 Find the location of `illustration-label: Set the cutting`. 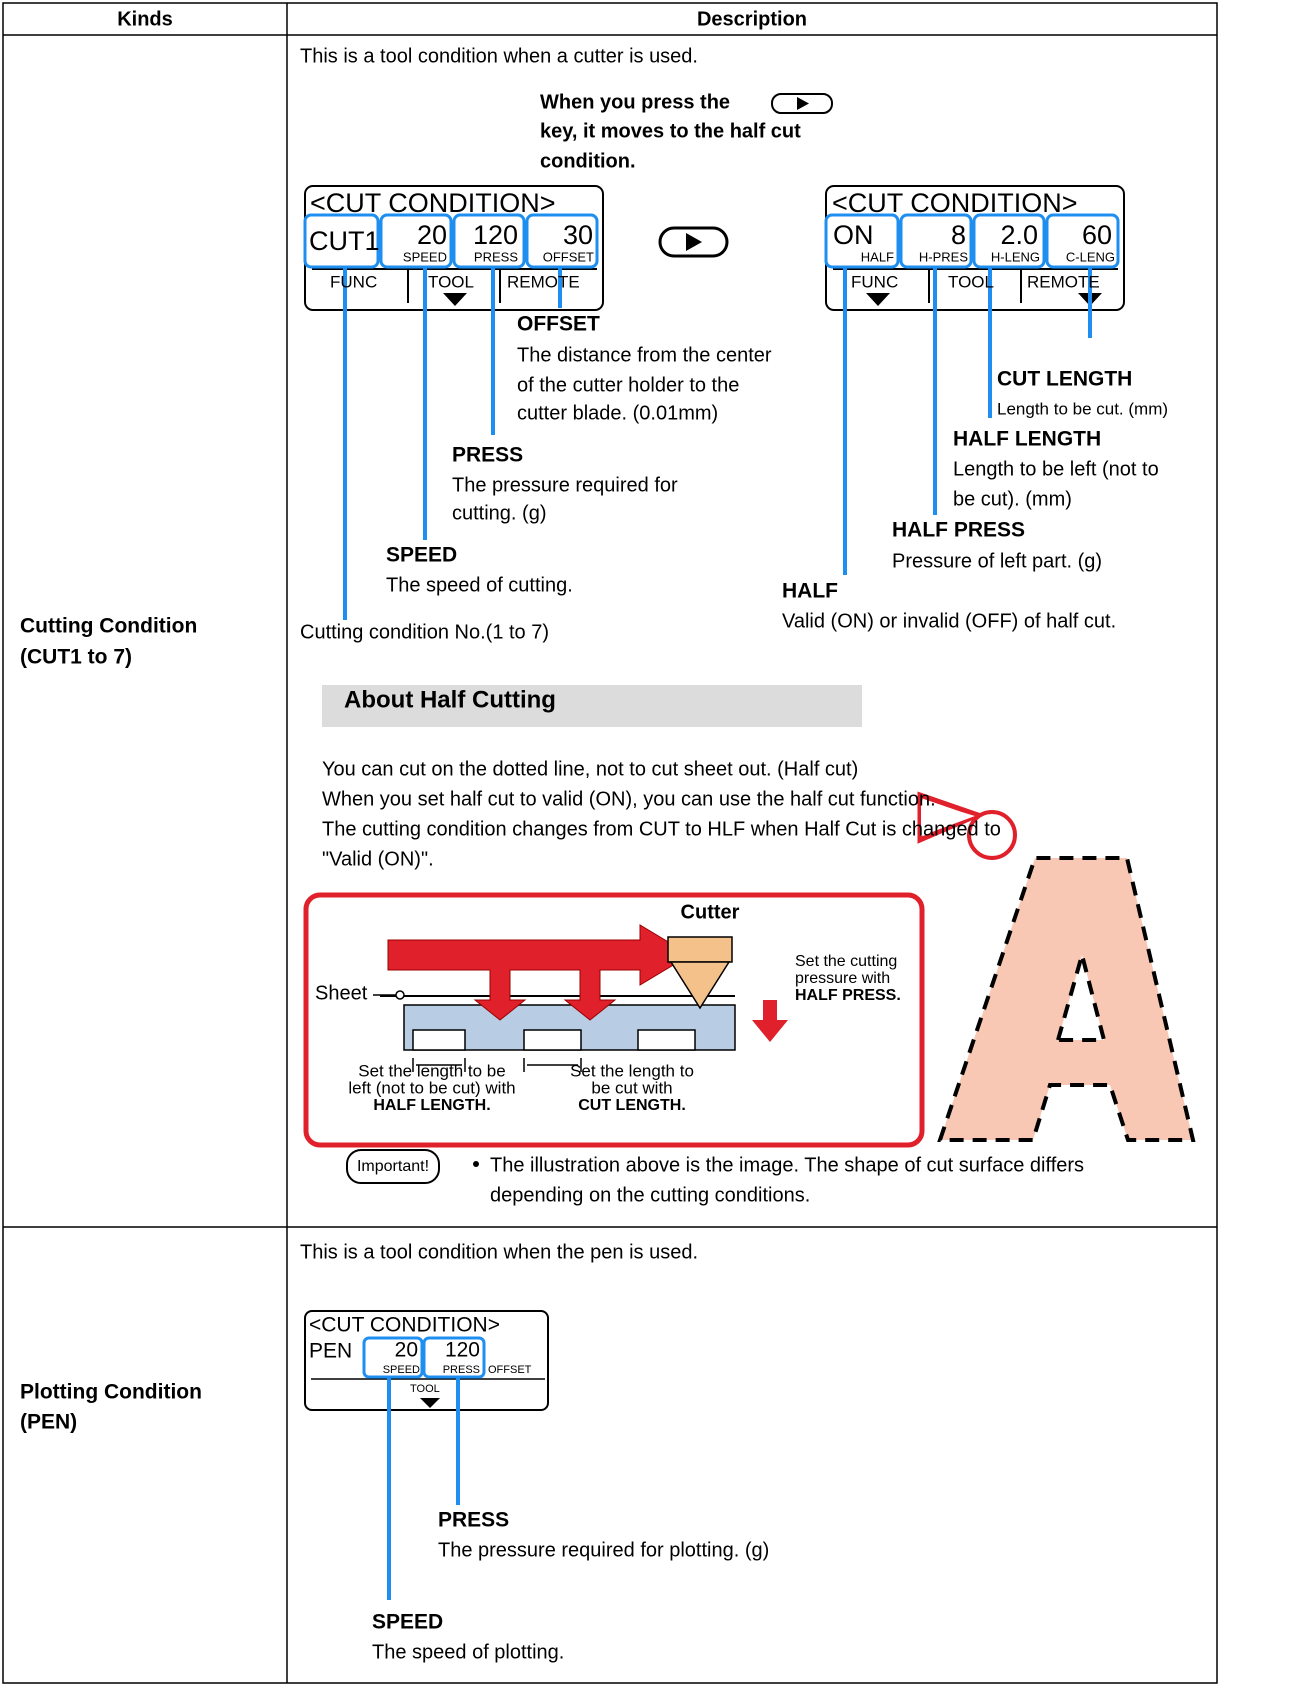

illustration-label: Set the cutting is located at coordinates (846, 961).